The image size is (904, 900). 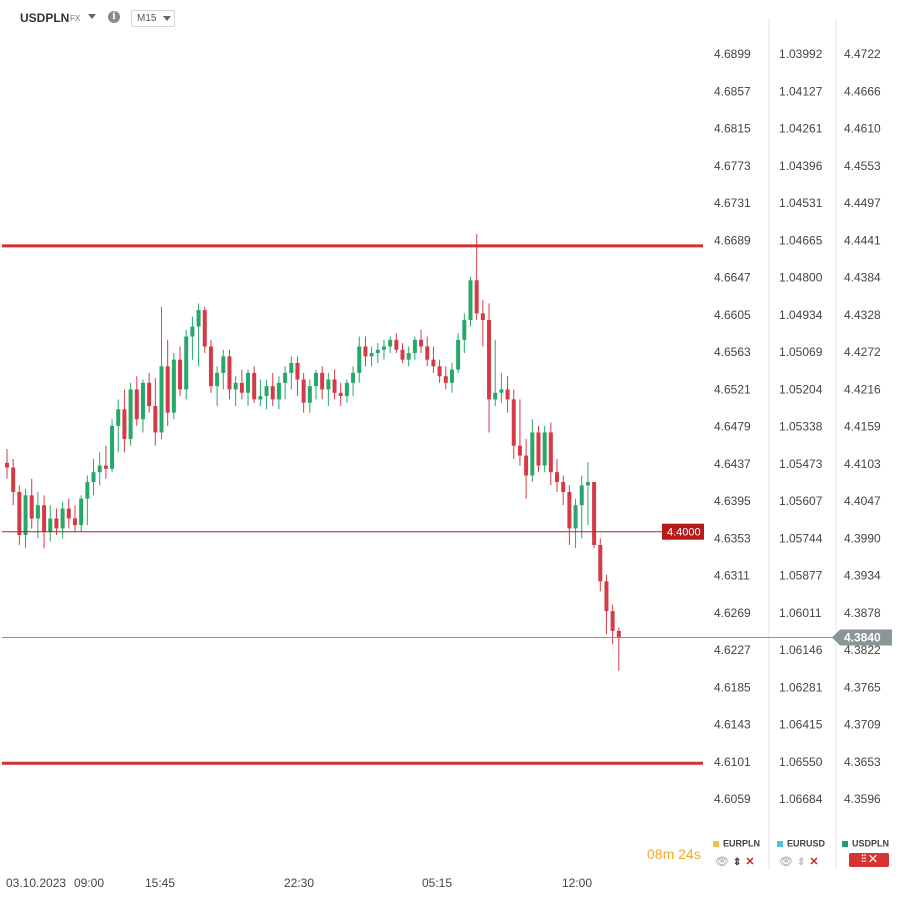 What do you see at coordinates (862, 129) in the screenshot?
I see `price-tick-label: 4.4610` at bounding box center [862, 129].